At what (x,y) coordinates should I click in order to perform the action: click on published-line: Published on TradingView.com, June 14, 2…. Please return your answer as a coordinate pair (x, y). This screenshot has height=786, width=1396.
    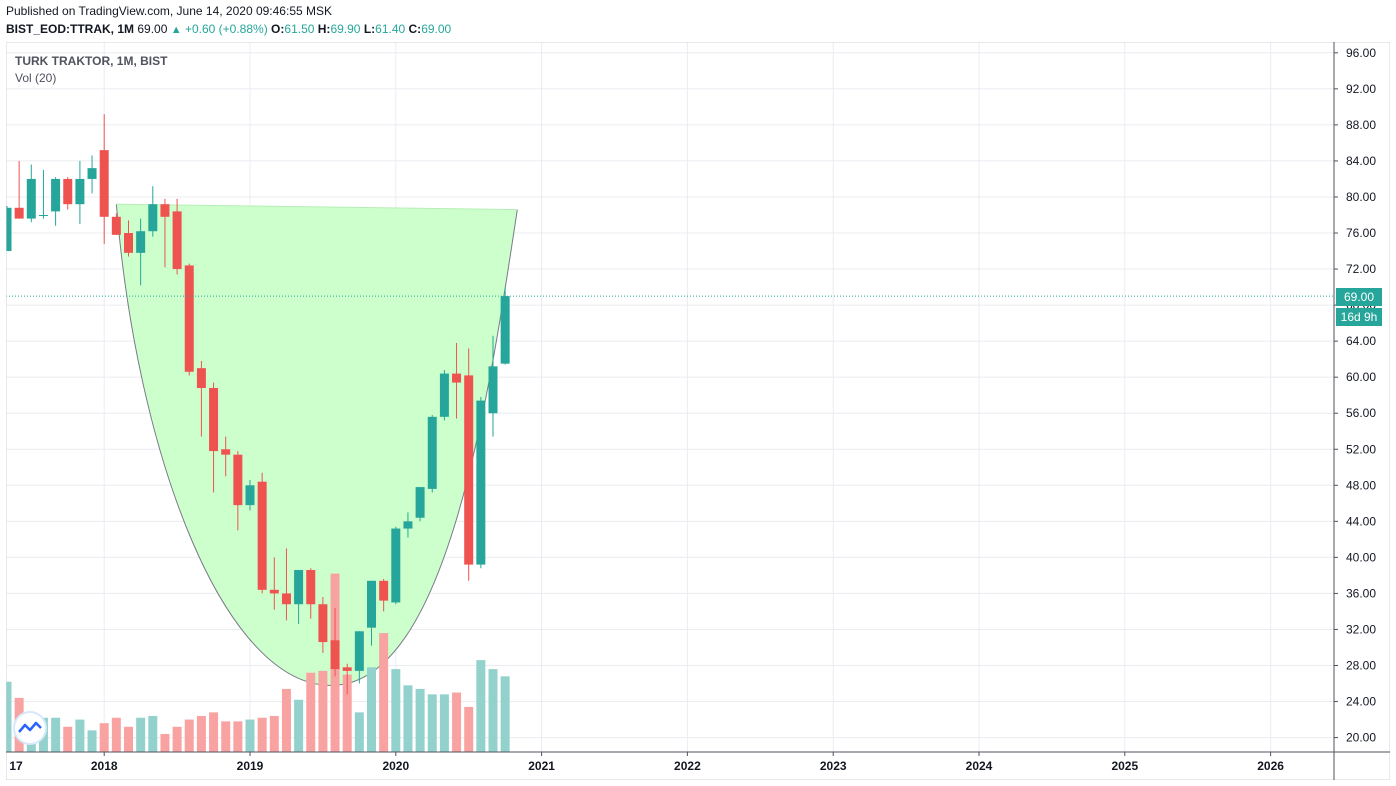
    Looking at the image, I should click on (169, 11).